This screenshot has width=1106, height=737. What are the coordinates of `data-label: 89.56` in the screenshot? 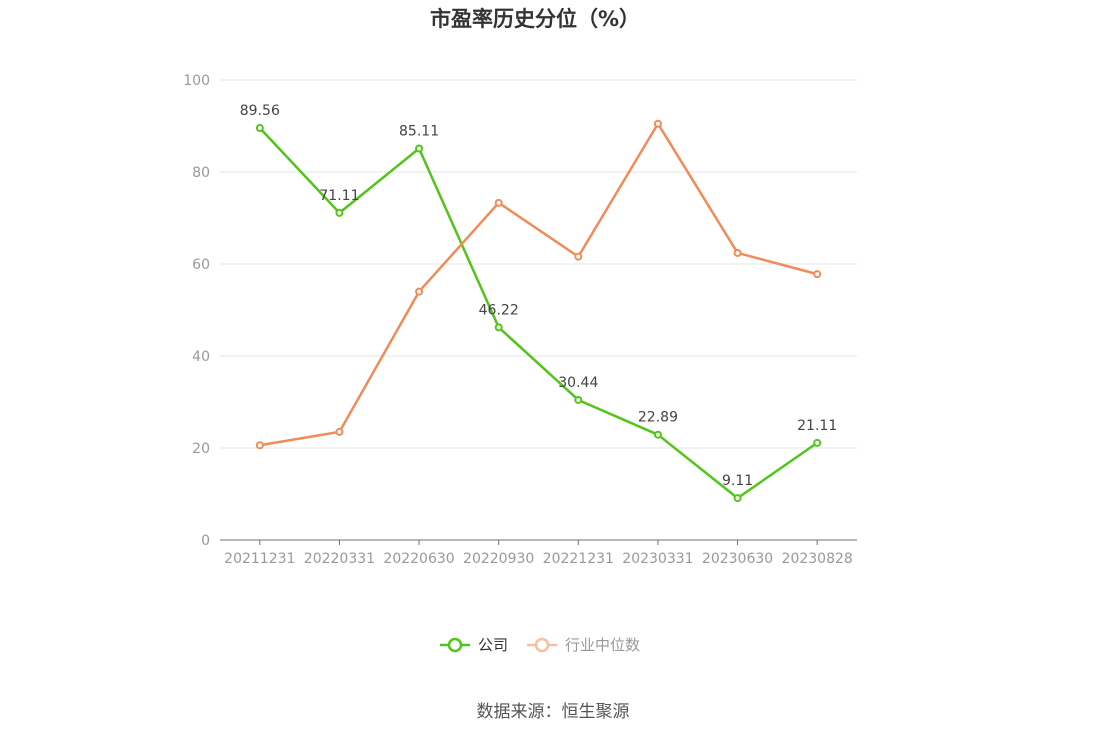 It's located at (260, 111).